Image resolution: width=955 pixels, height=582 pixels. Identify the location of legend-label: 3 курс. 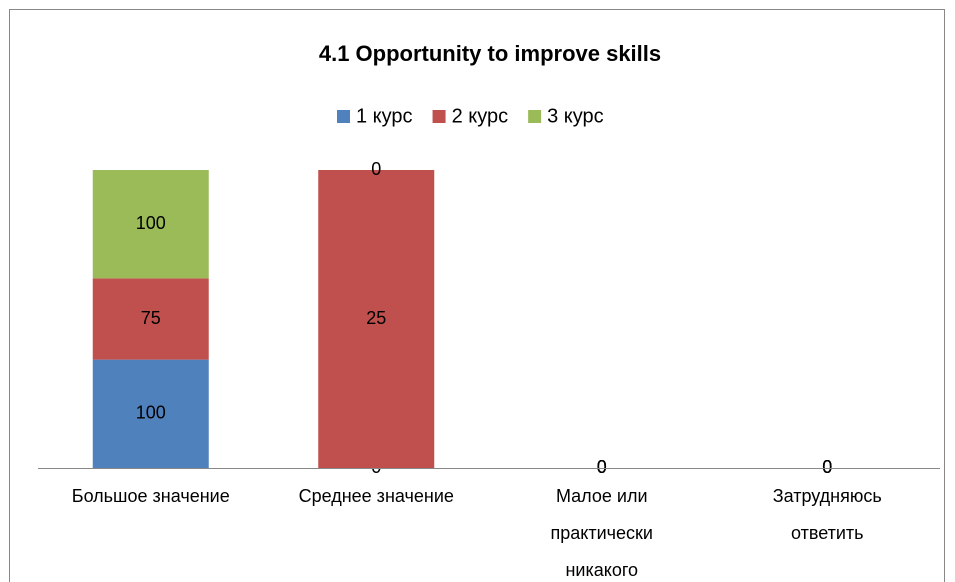
(575, 116).